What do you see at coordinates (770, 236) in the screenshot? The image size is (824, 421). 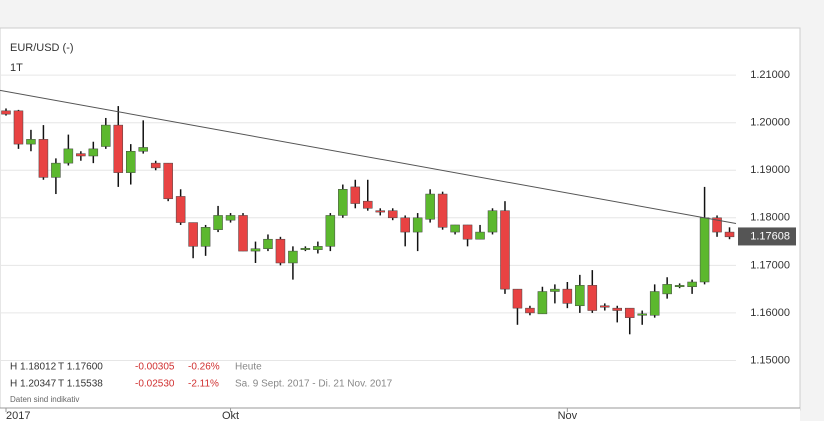 I see `last-price-label: 1.17608` at bounding box center [770, 236].